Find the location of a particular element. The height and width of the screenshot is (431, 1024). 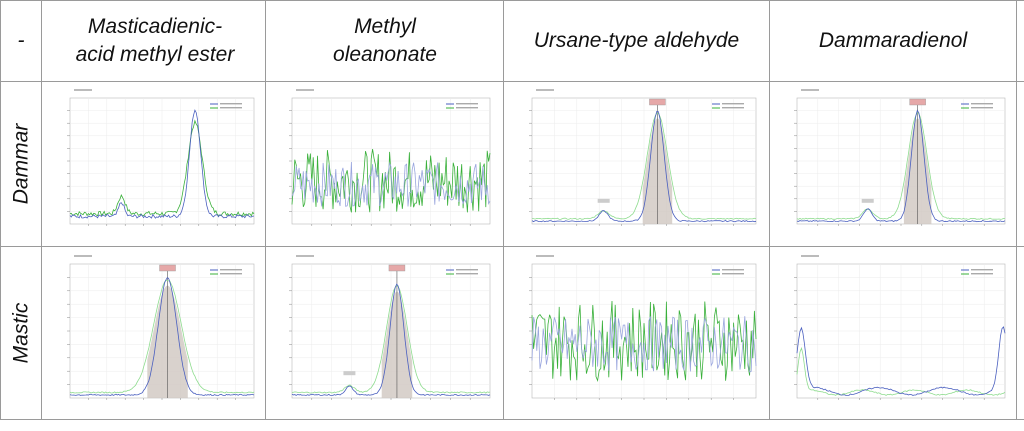

chromatogram-mastic-masticadienic-acid-methyl-ester is located at coordinates (154, 332).